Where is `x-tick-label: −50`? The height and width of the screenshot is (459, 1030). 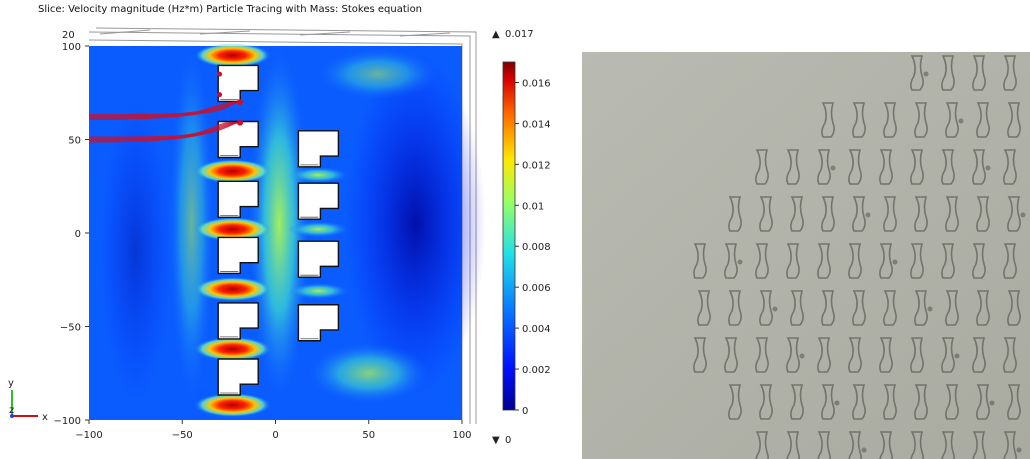 x-tick-label: −50 is located at coordinates (182, 435).